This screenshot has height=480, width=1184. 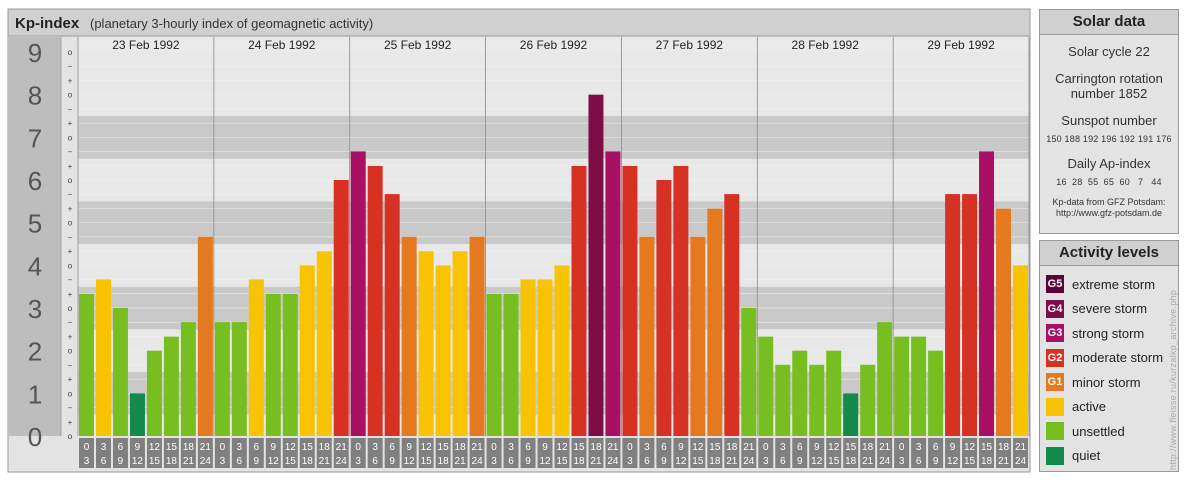 I want to click on activity-level-item: G3 strong storm, so click(x=1095, y=333).